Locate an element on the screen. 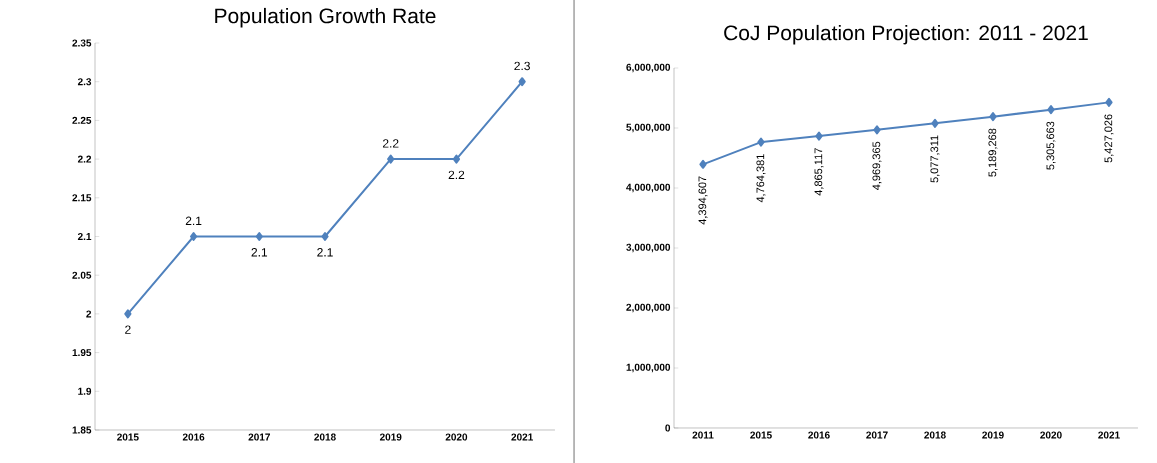  data-label: 4,969,365 is located at coordinates (877, 166).